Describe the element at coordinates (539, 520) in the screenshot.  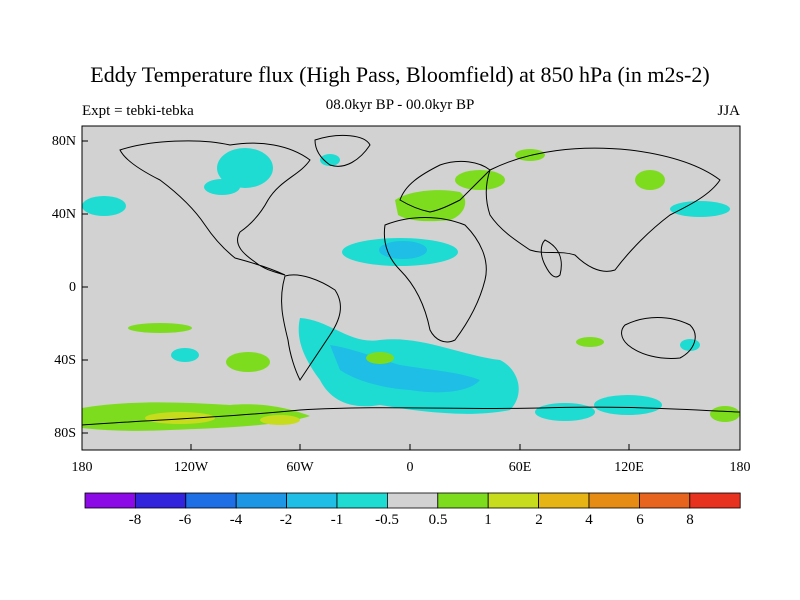
I see `colorbar-label: 2` at that location.